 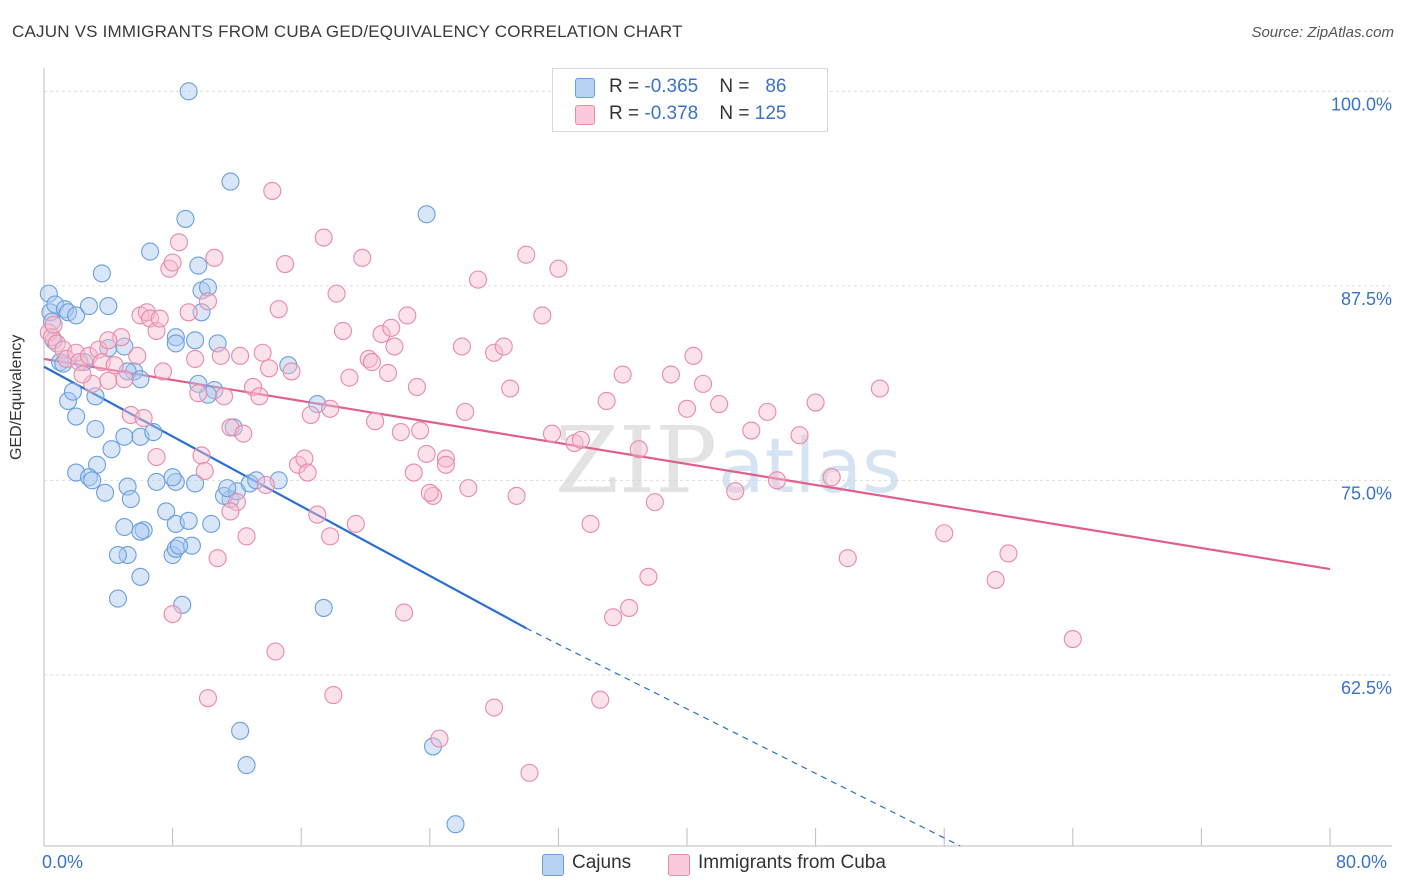 What do you see at coordinates (1362, 862) in the screenshot?
I see `x-tick-label-max: 80.0%` at bounding box center [1362, 862].